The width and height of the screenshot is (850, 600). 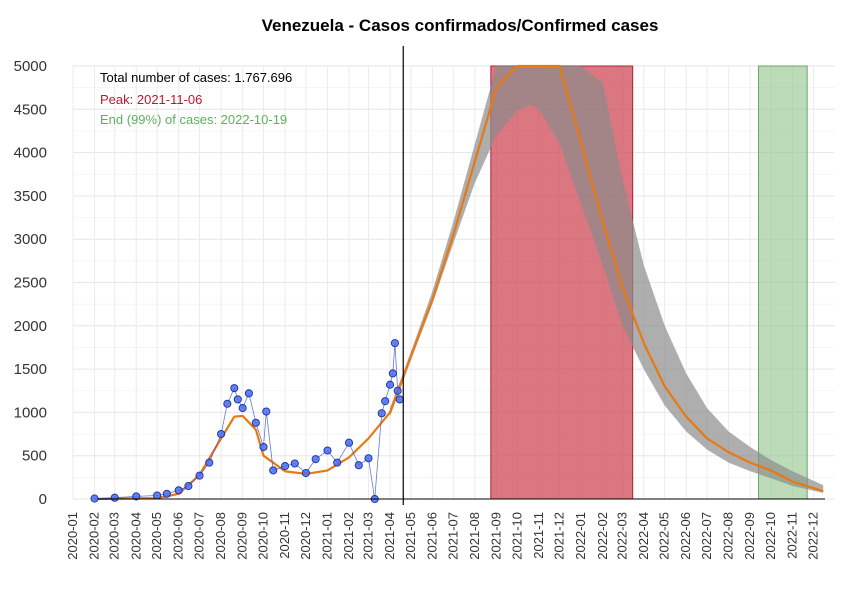 What do you see at coordinates (30, 326) in the screenshot?
I see `y-tick-label: 2000` at bounding box center [30, 326].